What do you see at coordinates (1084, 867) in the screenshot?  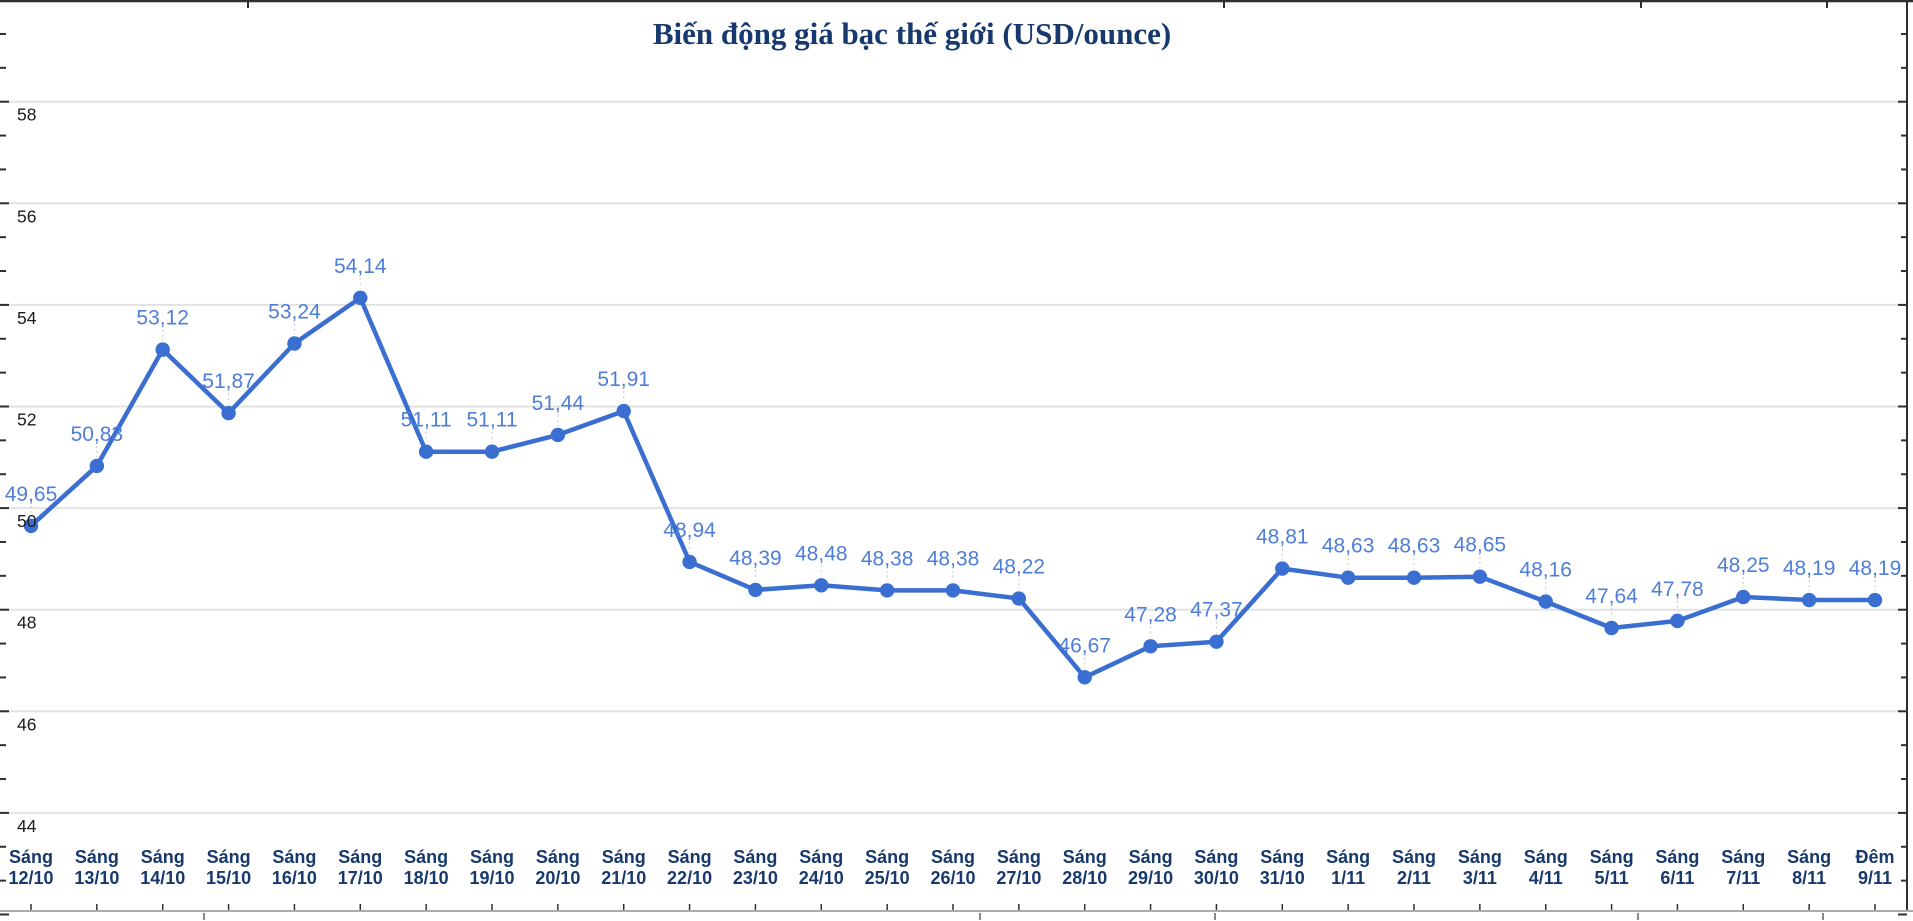 I see `category-label: Sáng 28/10` at bounding box center [1084, 867].